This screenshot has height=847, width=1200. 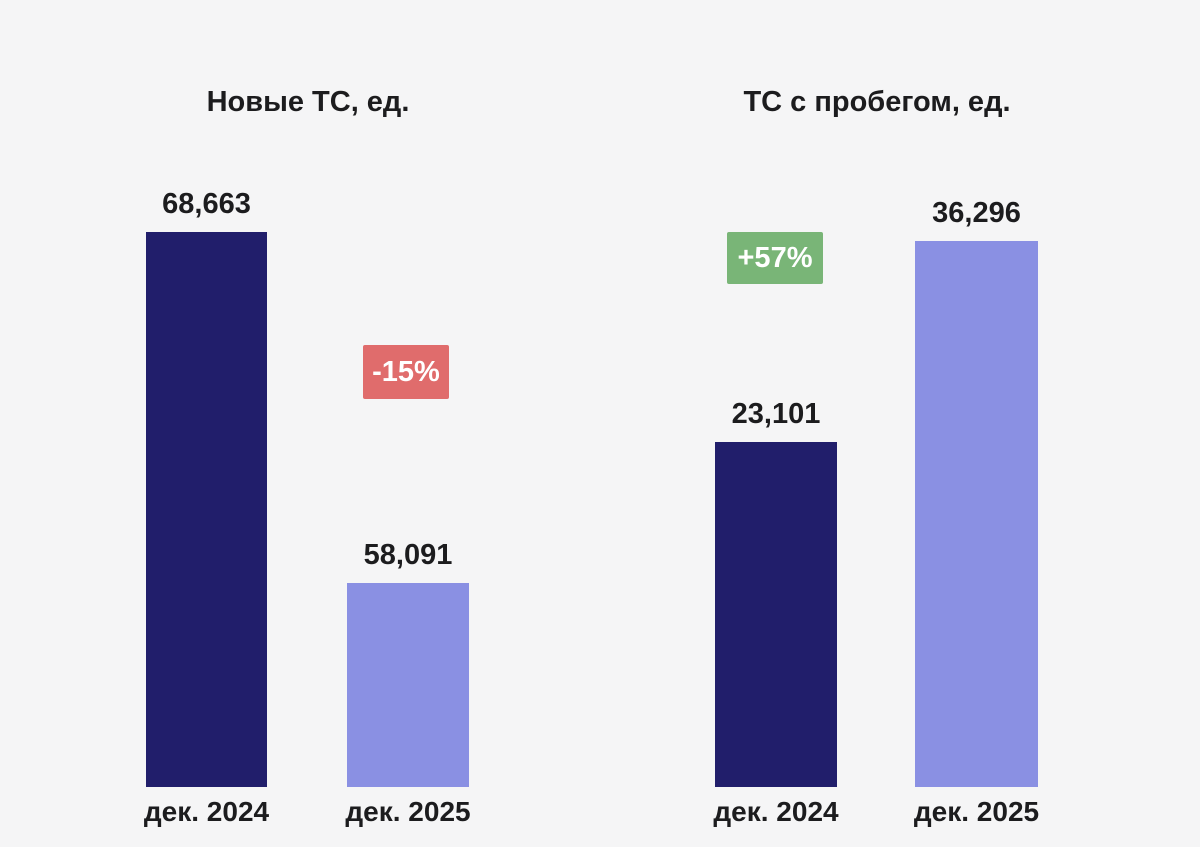 What do you see at coordinates (776, 614) in the screenshot?
I see `bar-dec-2024-used` at bounding box center [776, 614].